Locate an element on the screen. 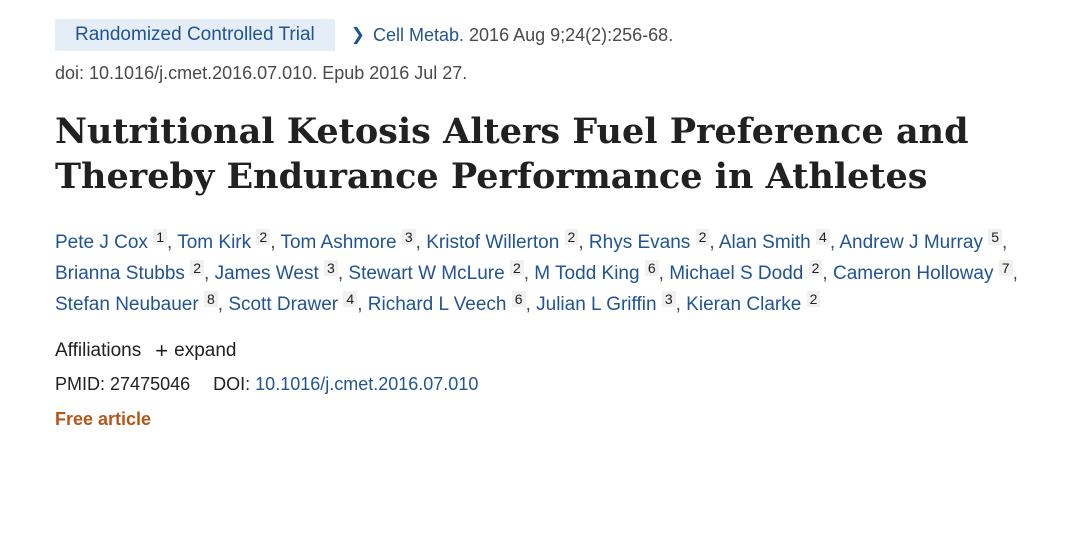 The width and height of the screenshot is (1080, 535). author-name-link: Michael S Dodd is located at coordinates (736, 273).